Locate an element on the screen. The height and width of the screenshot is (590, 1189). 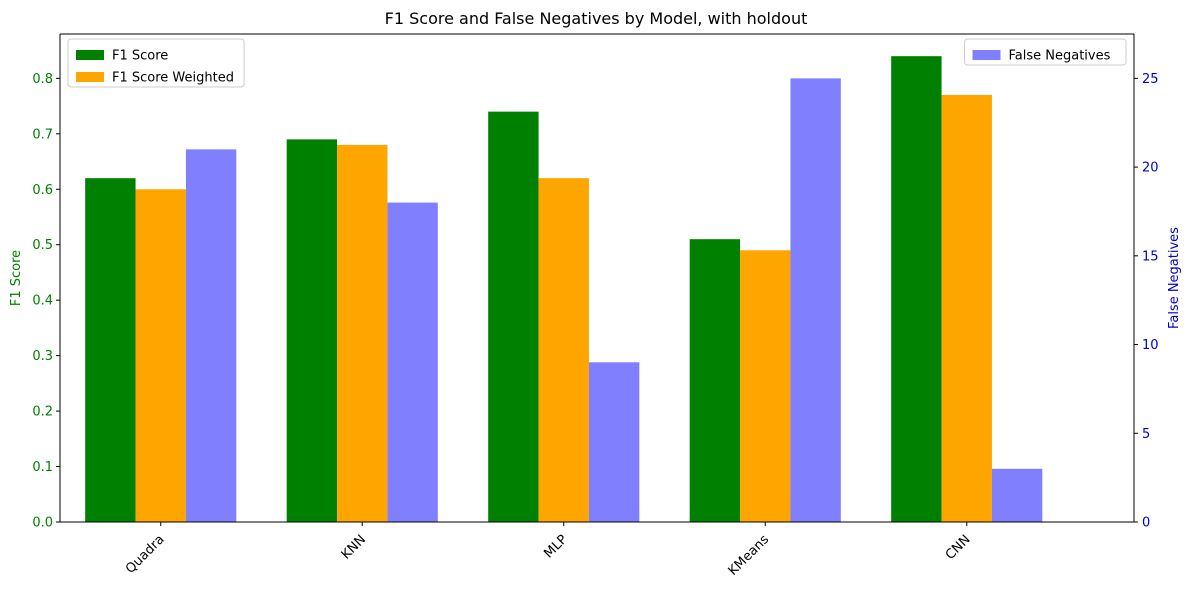
bar-f1-score-weighted-mlp is located at coordinates (563, 350).